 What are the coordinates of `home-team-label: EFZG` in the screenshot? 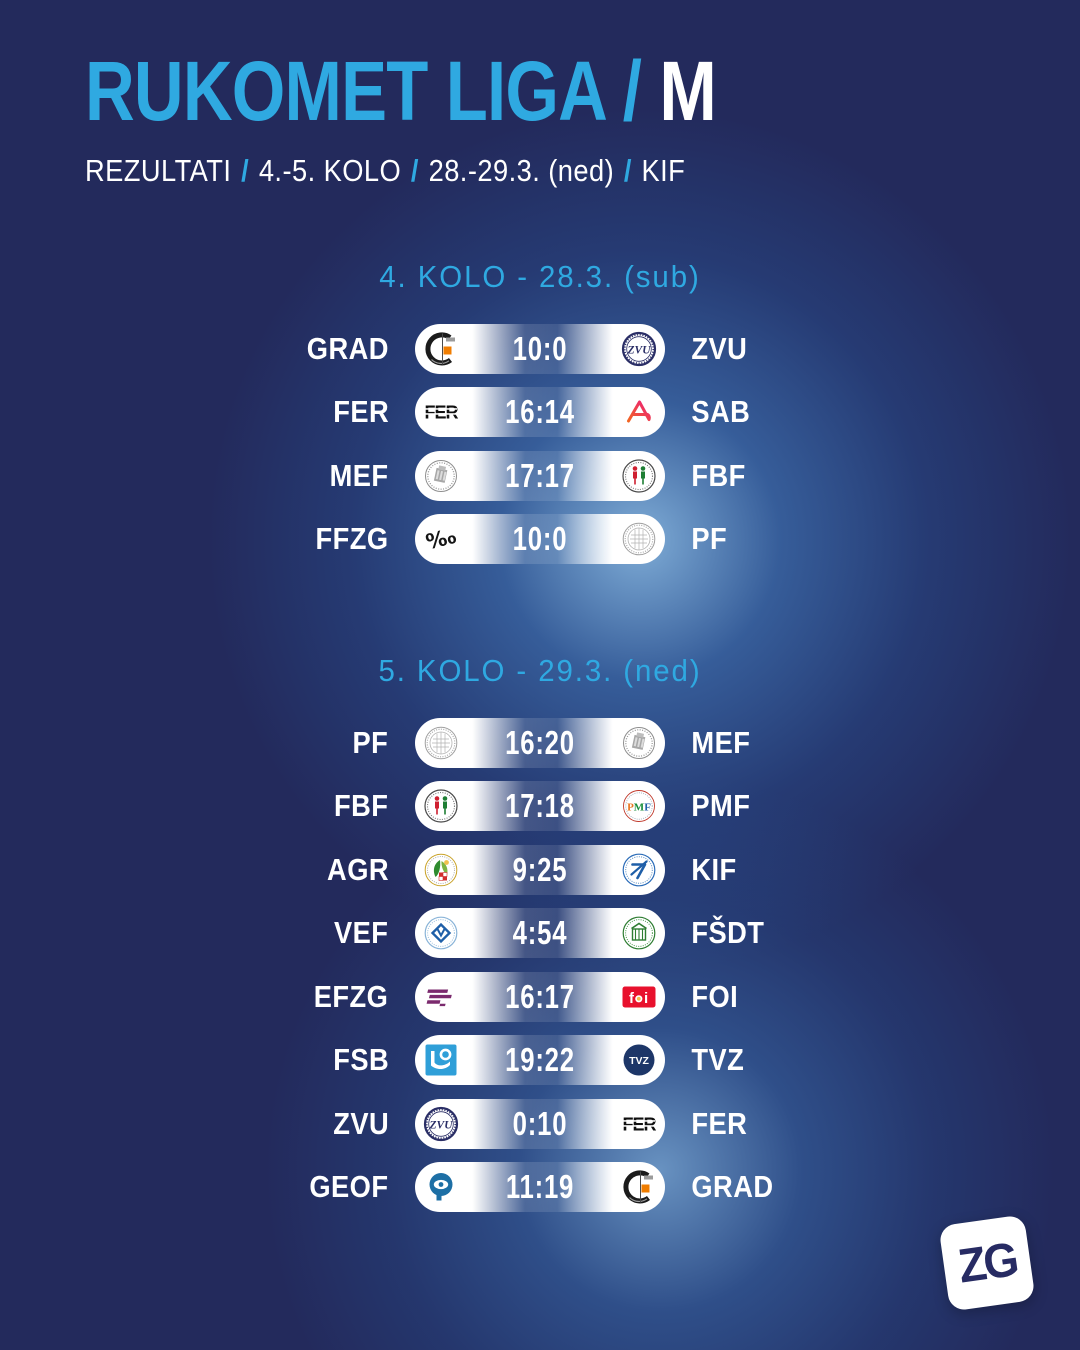 It's located at (351, 996).